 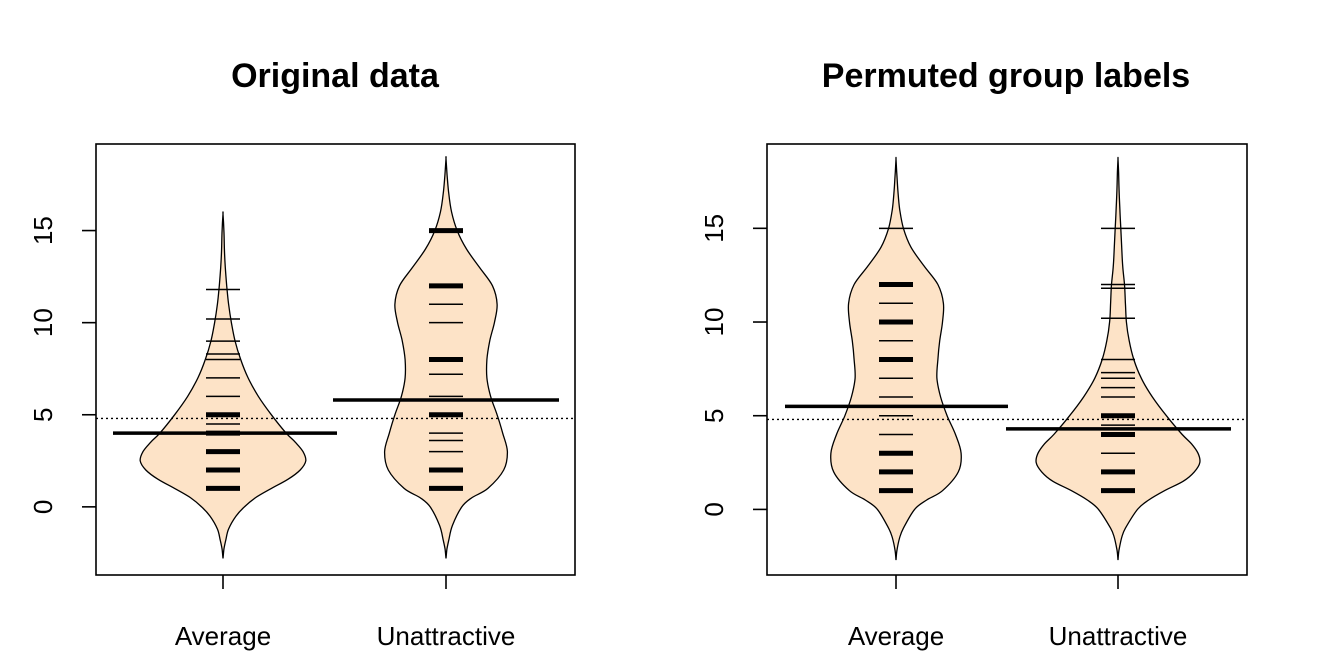 I want to click on bean-unattractive, so click(x=1118, y=358).